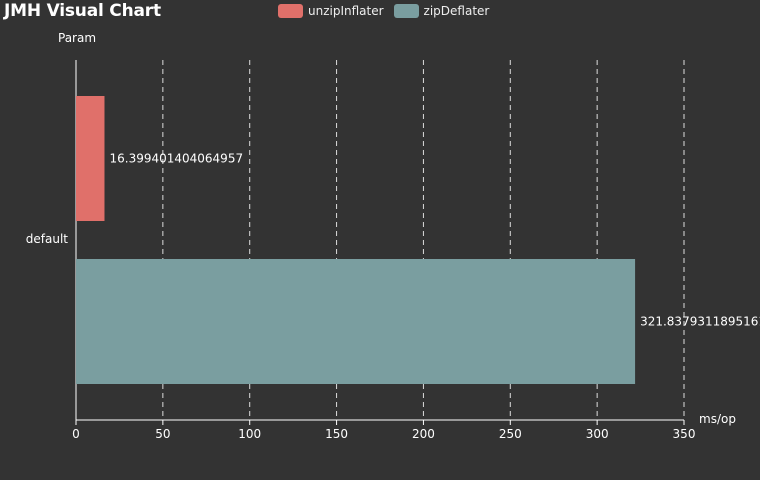 Image resolution: width=760 pixels, height=480 pixels. I want to click on bar-unzipinflater, so click(90, 158).